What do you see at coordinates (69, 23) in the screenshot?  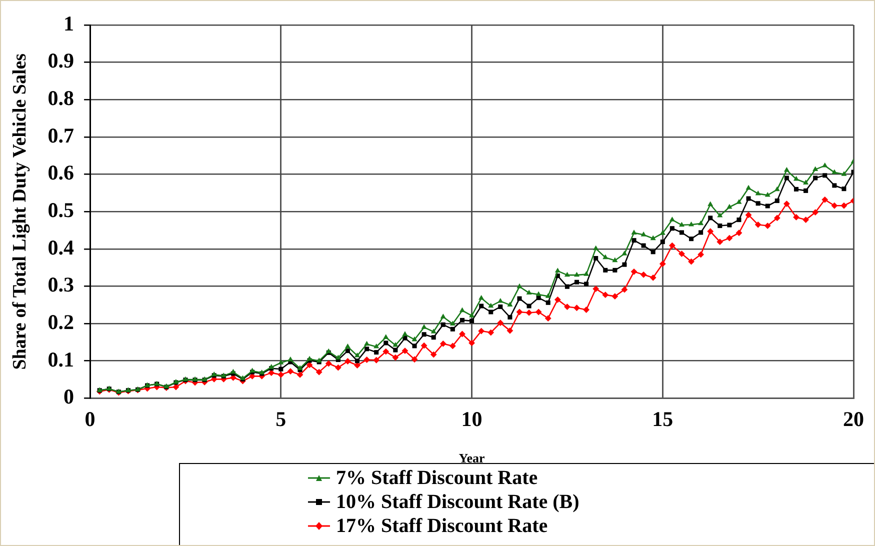 I see `y-tick-label: 1` at bounding box center [69, 23].